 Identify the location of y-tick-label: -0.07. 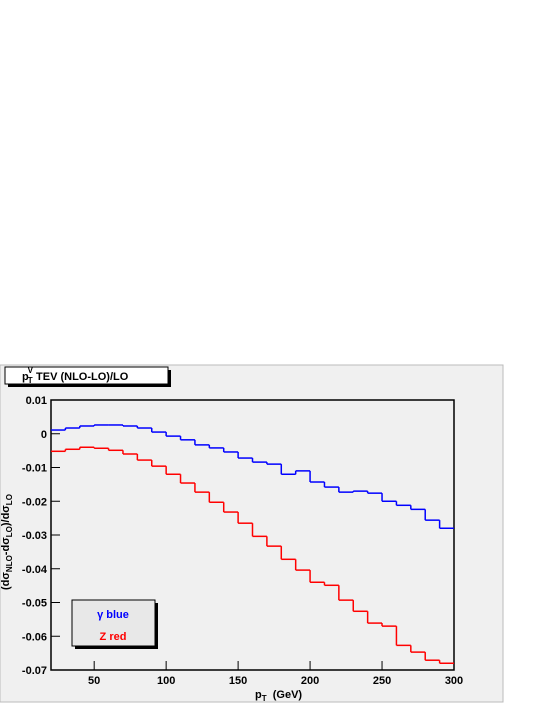
(34, 671).